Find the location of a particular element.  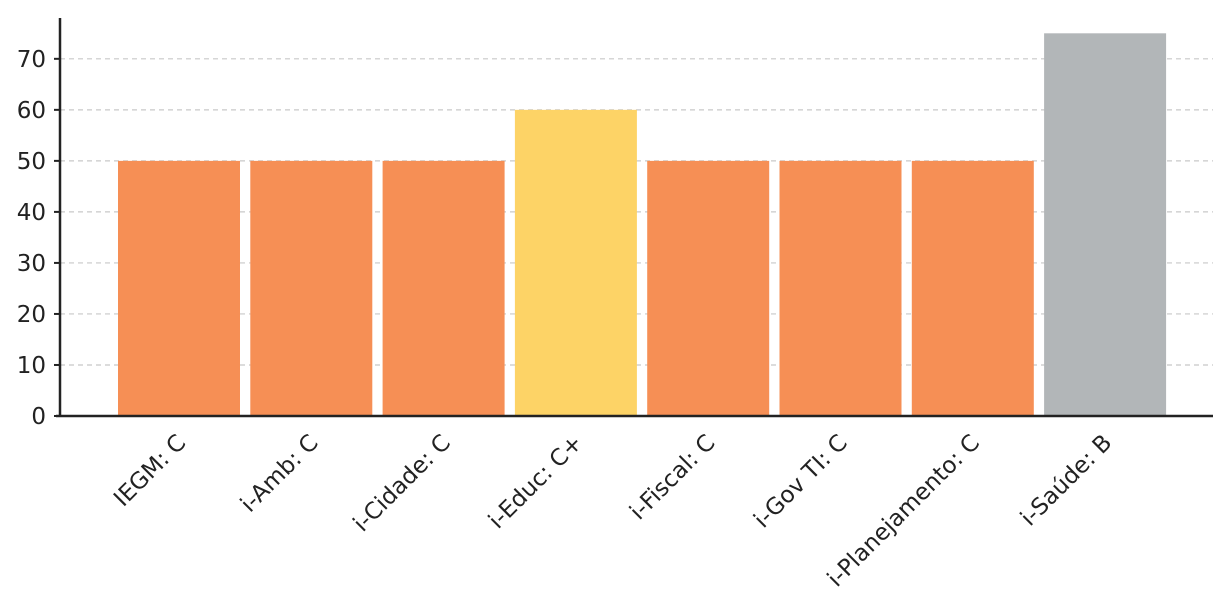

x-category-label: i-Cidade: C is located at coordinates (402, 483).